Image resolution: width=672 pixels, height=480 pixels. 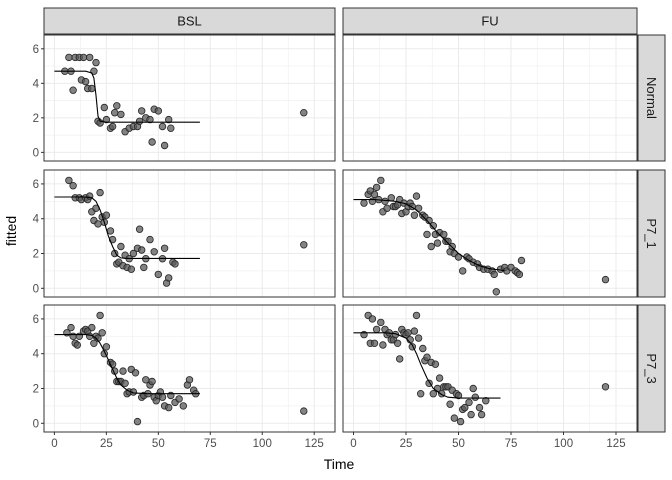 What do you see at coordinates (54, 444) in the screenshot?
I see `x-tick-label: 0` at bounding box center [54, 444].